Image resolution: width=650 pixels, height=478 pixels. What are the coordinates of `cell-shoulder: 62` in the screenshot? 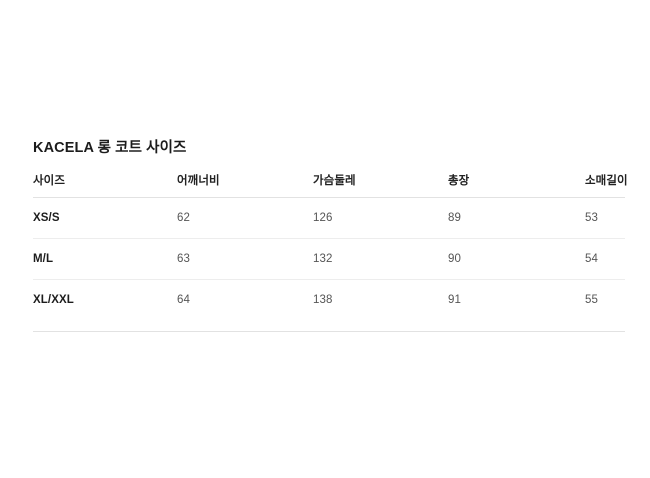 It's located at (245, 218).